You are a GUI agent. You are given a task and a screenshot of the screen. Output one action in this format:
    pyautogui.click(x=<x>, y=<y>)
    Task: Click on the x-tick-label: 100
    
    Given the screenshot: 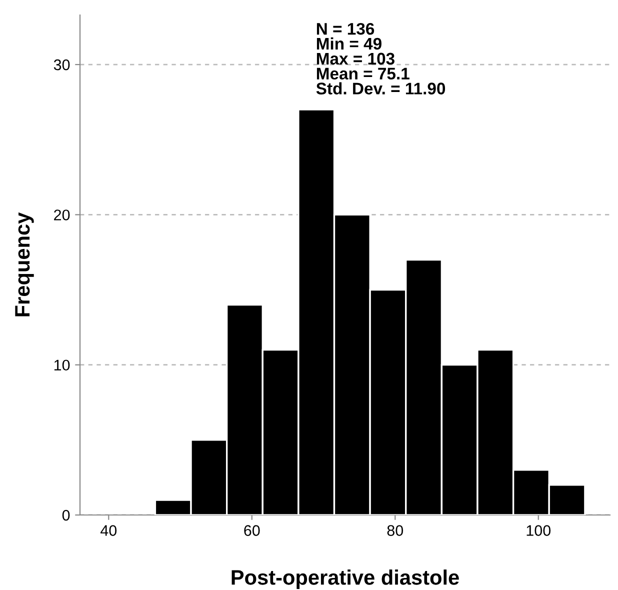 What is the action you would take?
    pyautogui.click(x=538, y=530)
    